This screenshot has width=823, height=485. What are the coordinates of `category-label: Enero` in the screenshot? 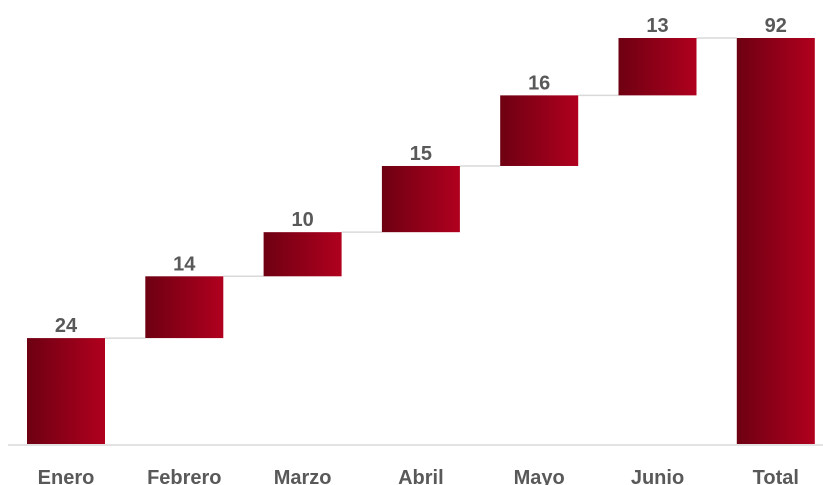 It's located at (66, 476).